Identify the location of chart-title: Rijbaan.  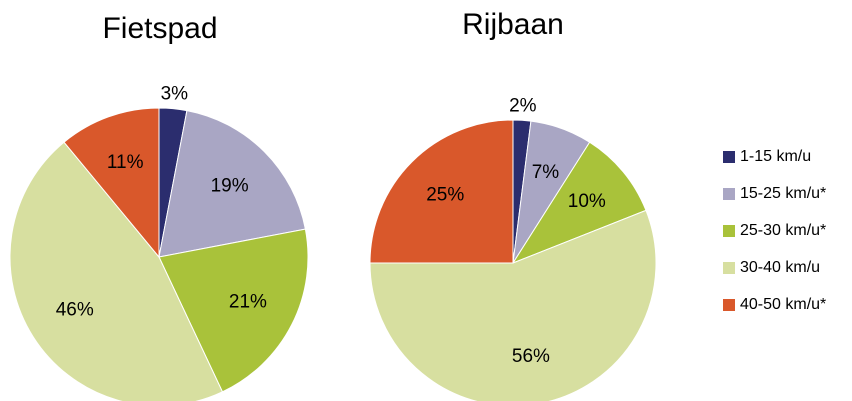
(513, 24).